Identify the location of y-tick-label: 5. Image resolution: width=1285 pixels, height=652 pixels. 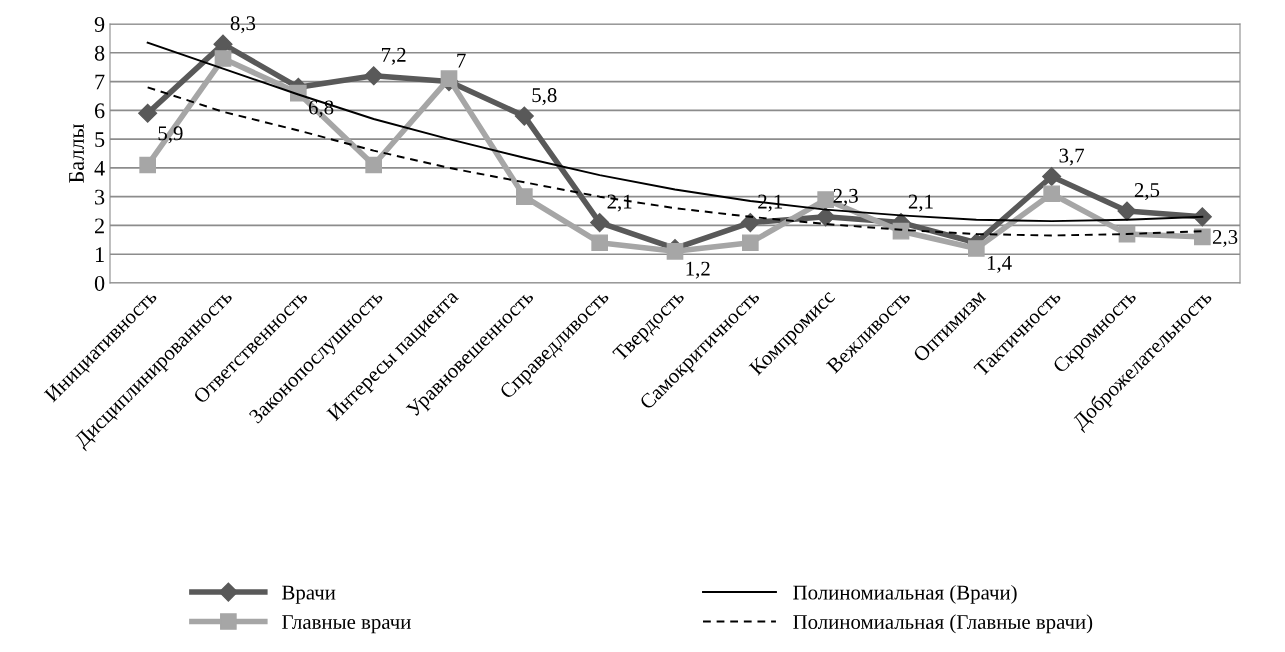
(100, 140).